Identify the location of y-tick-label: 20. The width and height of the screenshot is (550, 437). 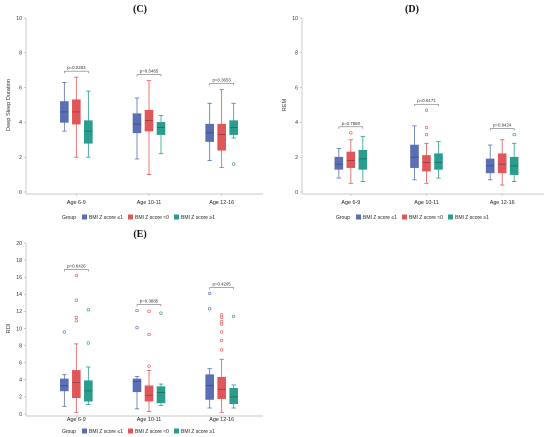
(19, 244).